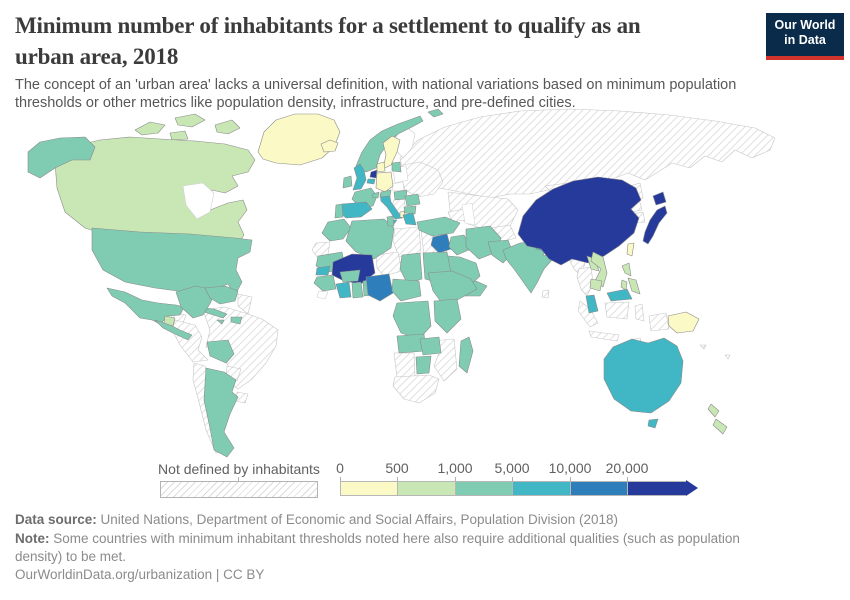 Image resolution: width=850 pixels, height=600 pixels. What do you see at coordinates (97, 56) in the screenshot?
I see `title-line2: urban area, 2018` at bounding box center [97, 56].